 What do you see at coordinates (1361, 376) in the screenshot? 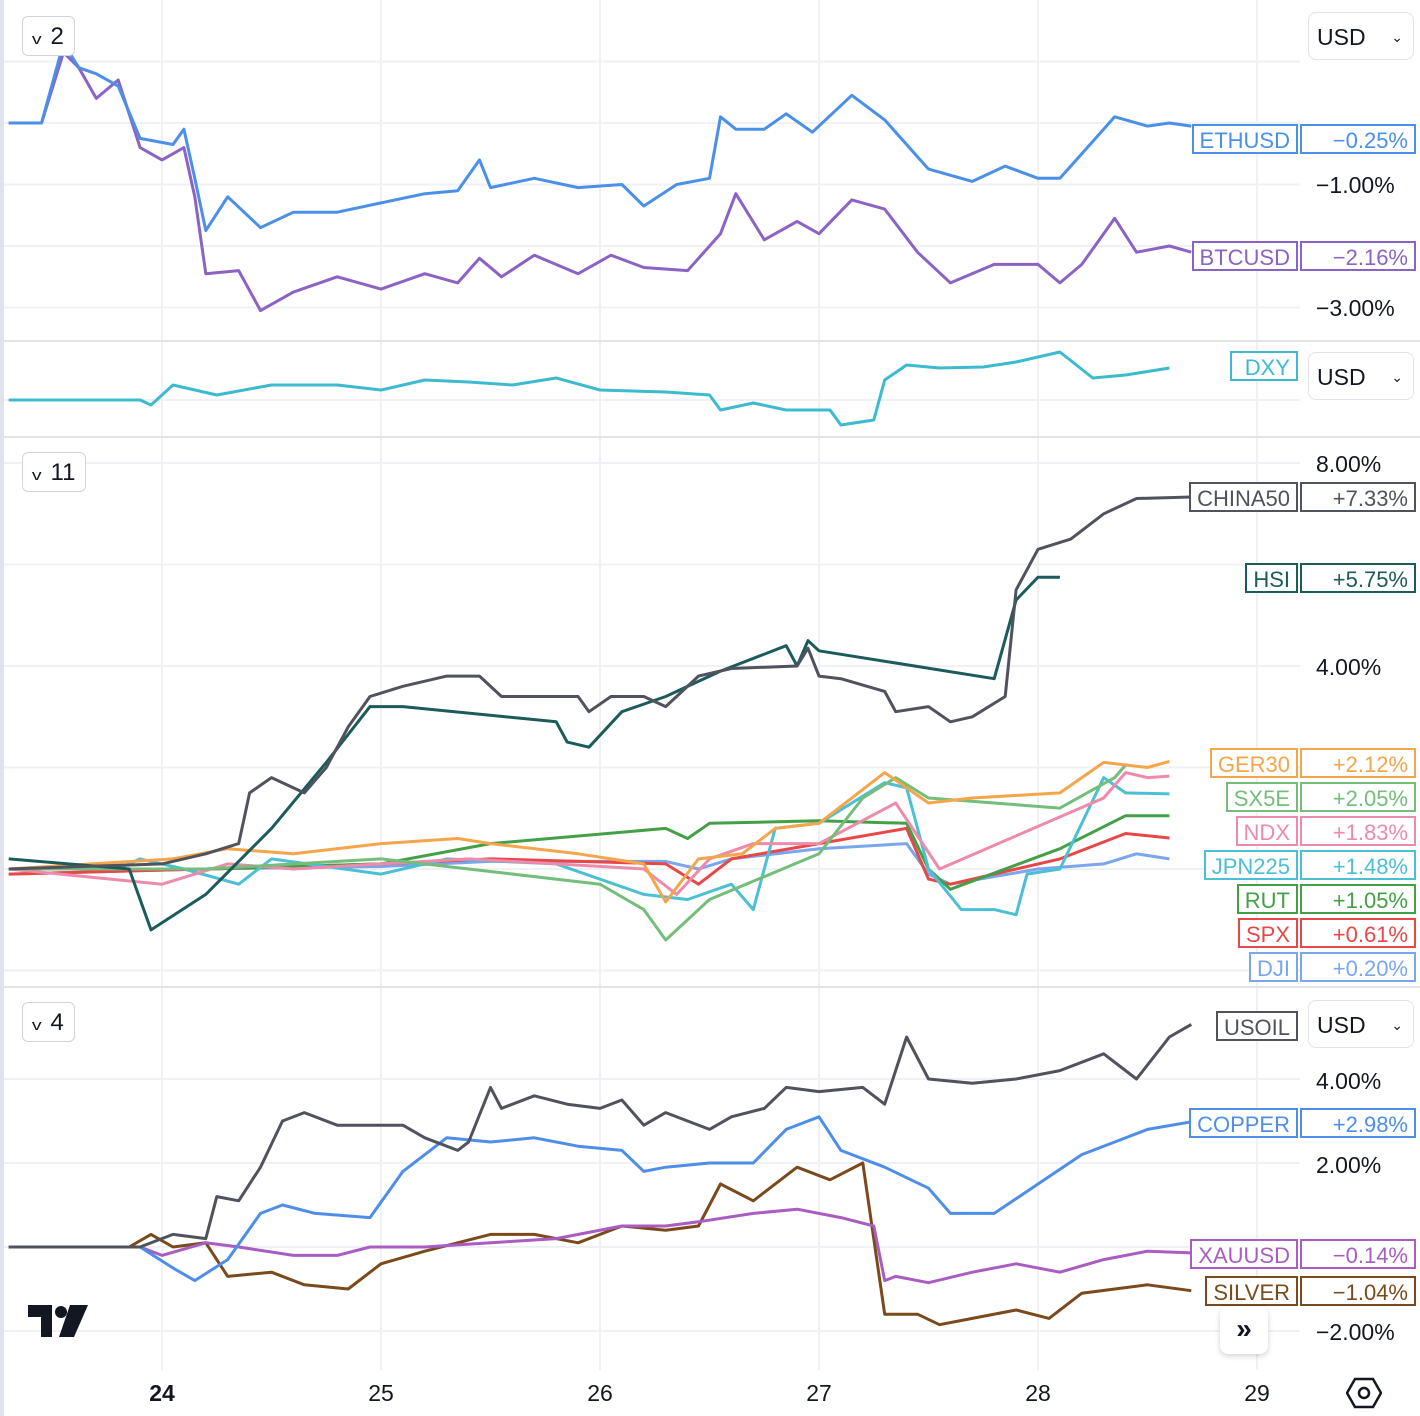
I see `pane2-currency-select: USD ⌄` at bounding box center [1361, 376].